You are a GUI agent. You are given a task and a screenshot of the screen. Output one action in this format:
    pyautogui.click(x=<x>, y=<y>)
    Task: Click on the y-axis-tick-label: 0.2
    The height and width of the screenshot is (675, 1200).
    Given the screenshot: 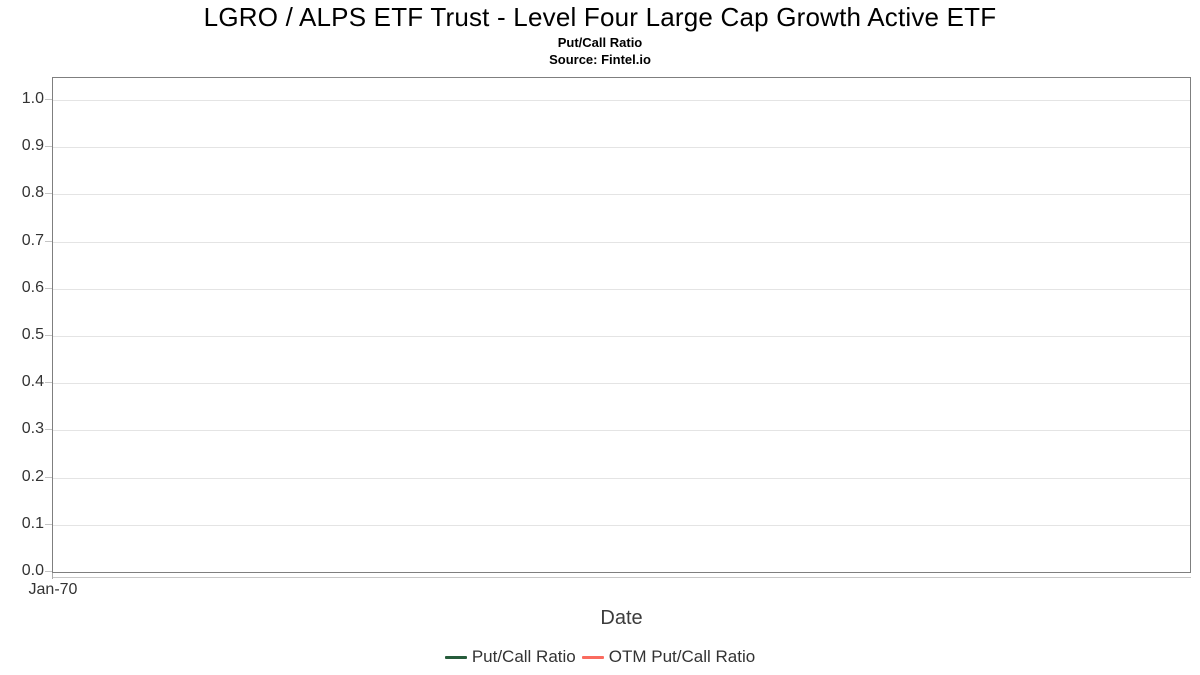 What is the action you would take?
    pyautogui.click(x=32, y=476)
    